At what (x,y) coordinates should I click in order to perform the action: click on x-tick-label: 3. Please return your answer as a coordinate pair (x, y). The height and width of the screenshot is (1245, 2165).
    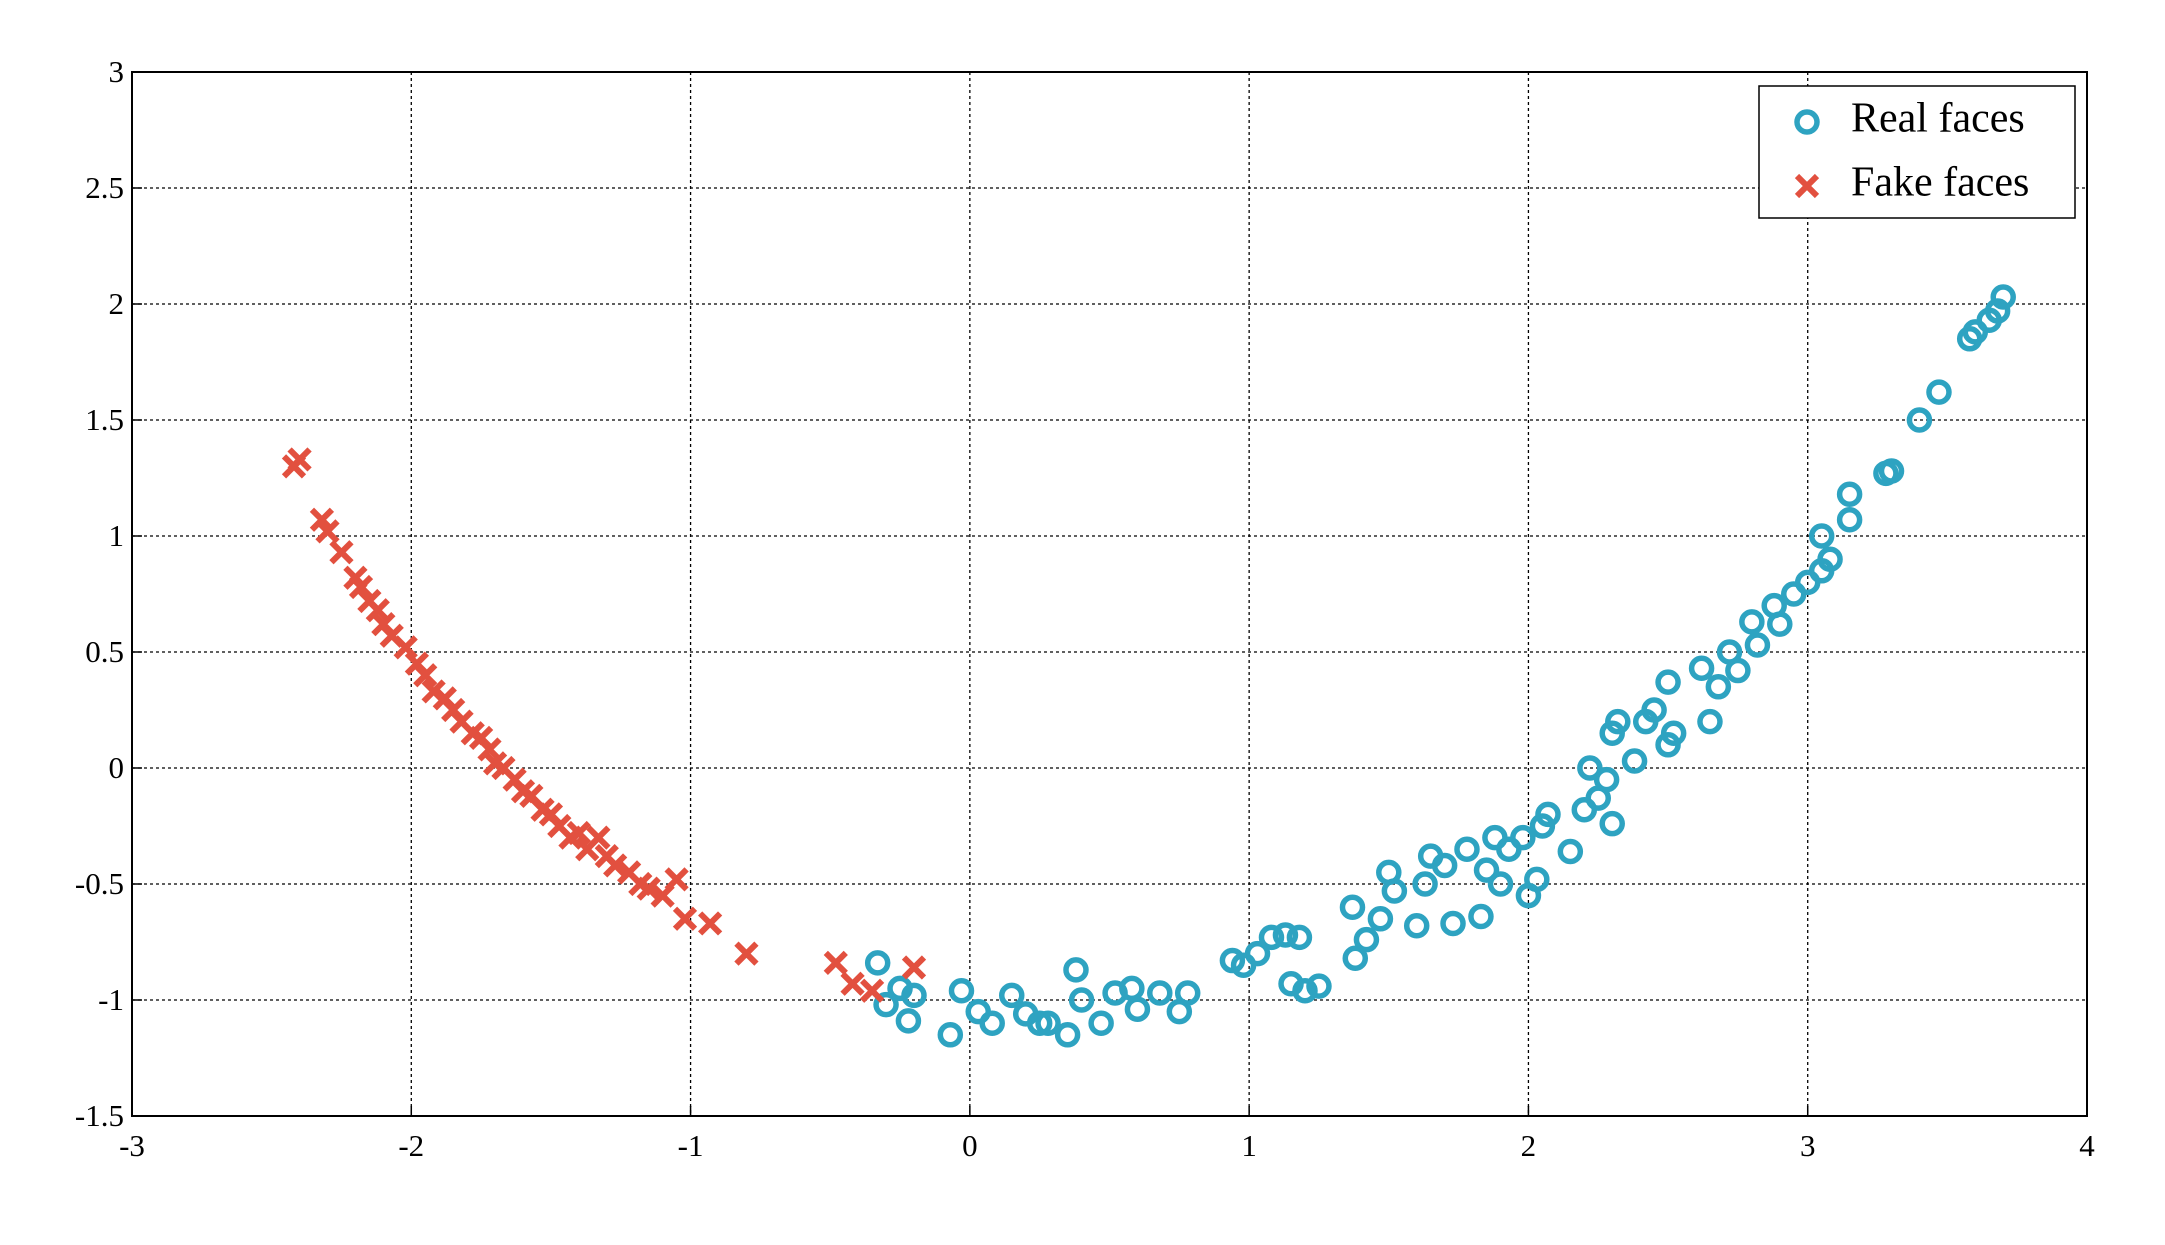
    Looking at the image, I should click on (1808, 1145).